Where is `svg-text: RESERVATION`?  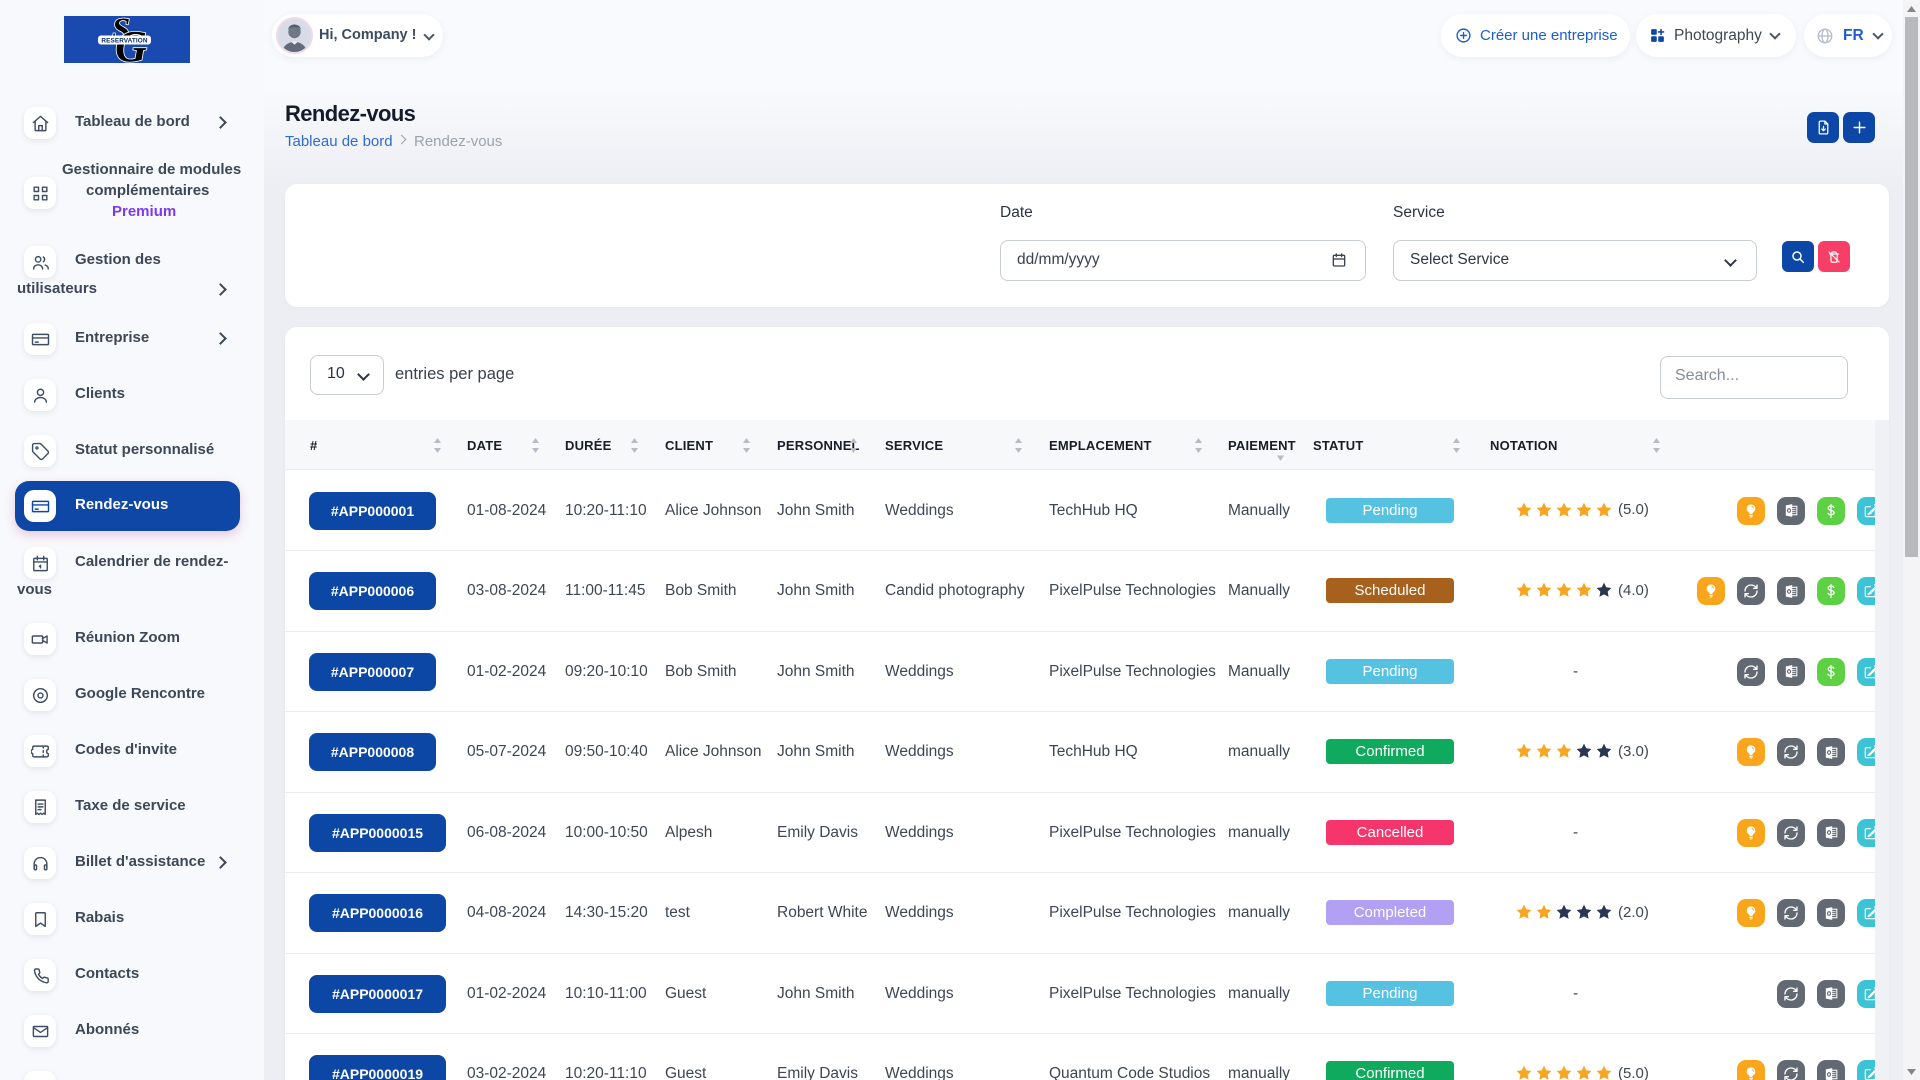 svg-text: RESERVATION is located at coordinates (124, 41).